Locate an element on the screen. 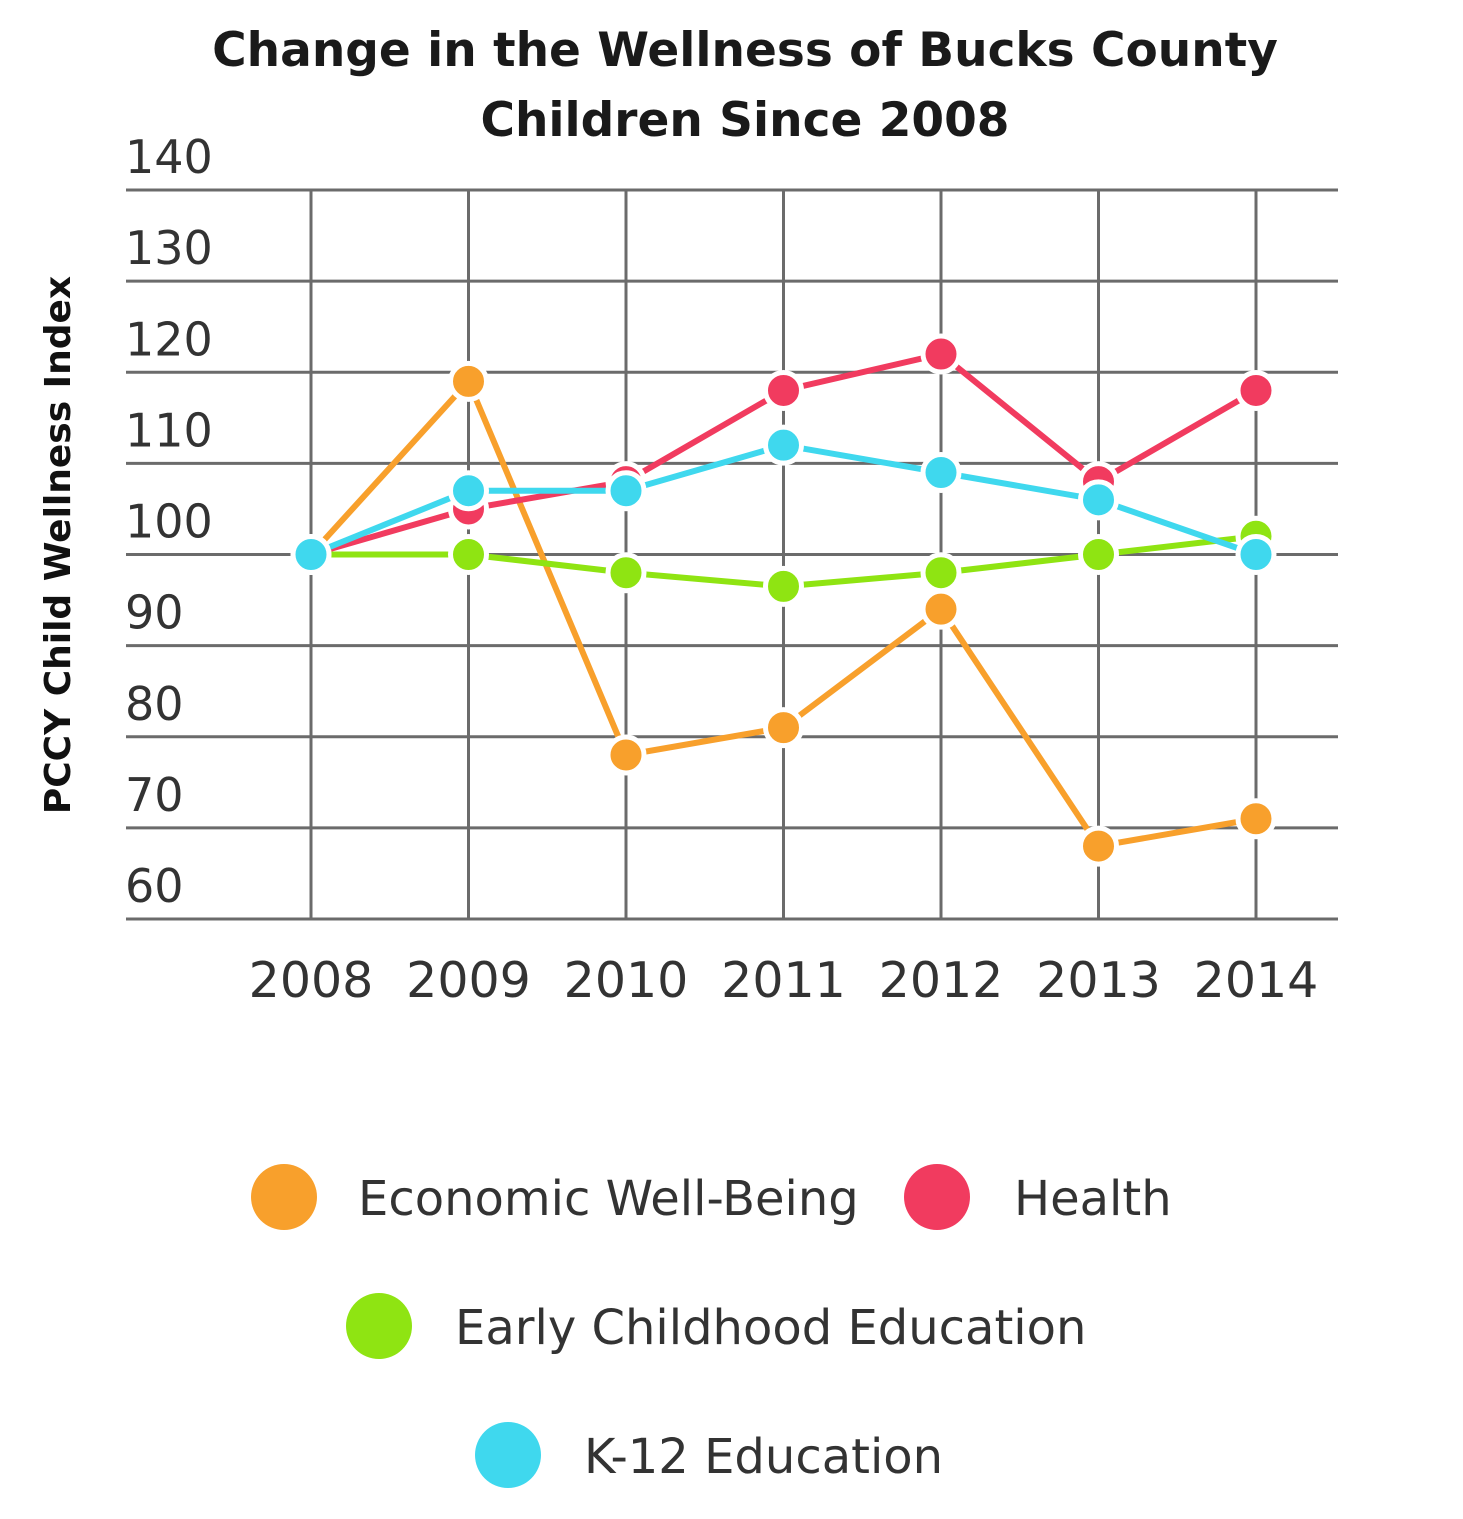 This screenshot has height=1519, width=1463. series-k-12-education is located at coordinates (783, 499).